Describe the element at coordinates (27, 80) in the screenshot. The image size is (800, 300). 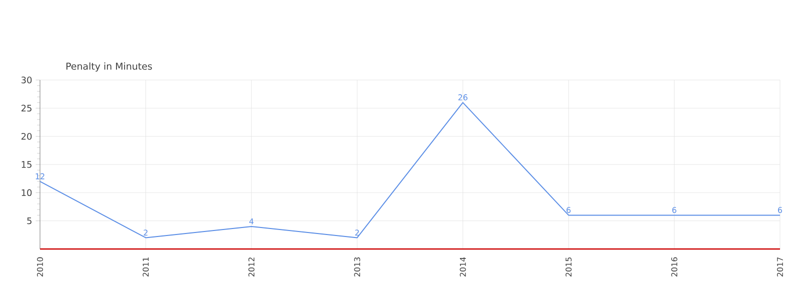
I see `y-tick-label: 30` at that location.